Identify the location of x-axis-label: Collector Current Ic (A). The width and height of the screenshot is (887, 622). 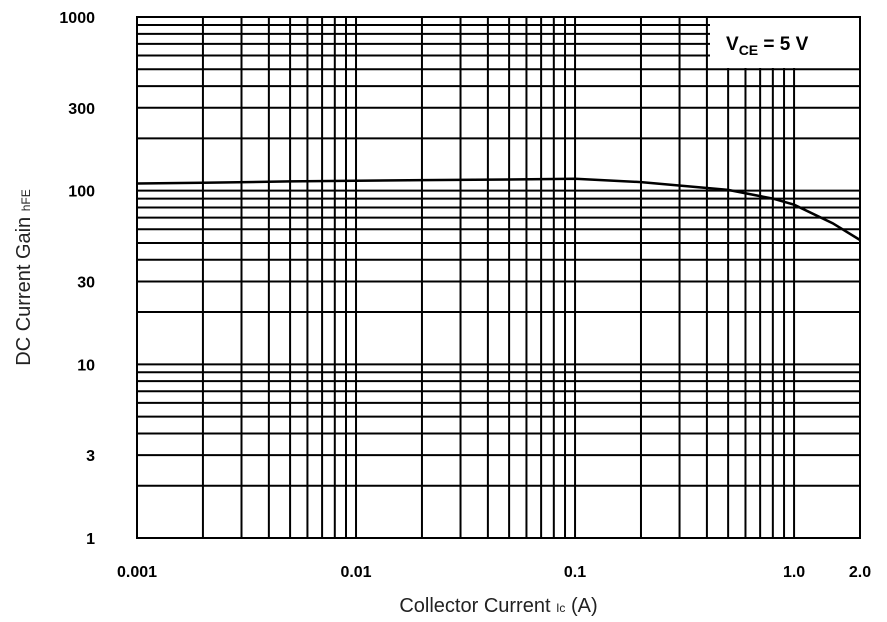
(498, 606).